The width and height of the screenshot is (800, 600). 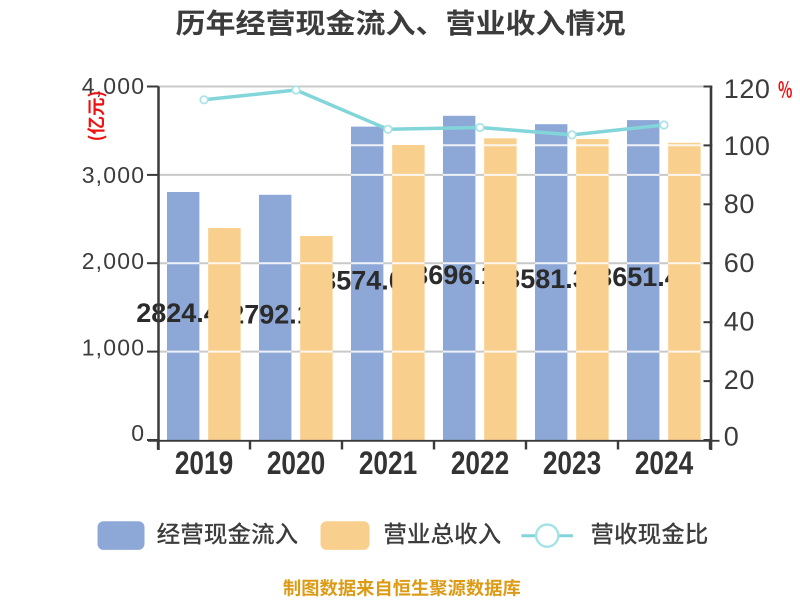 I want to click on svg-text: 20, so click(x=739, y=380).